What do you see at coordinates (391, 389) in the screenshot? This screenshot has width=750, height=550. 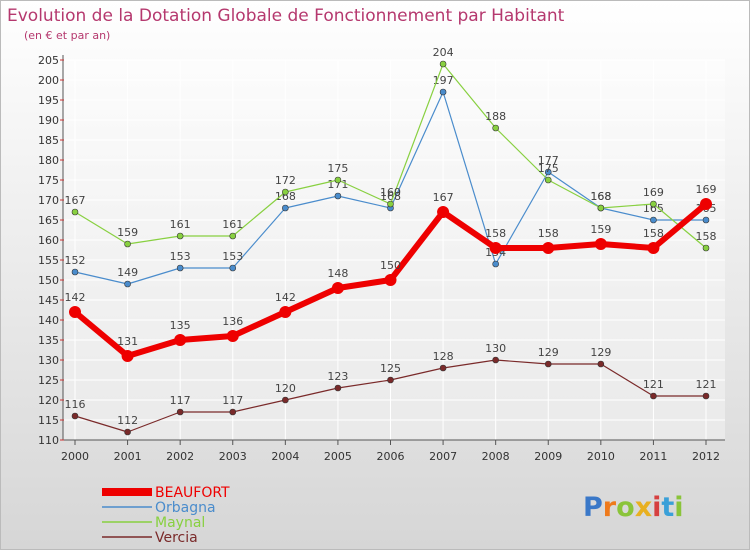 I see `series-vercia: 116 112 117 117 120 123 125 128 130 129 129 121 121` at bounding box center [391, 389].